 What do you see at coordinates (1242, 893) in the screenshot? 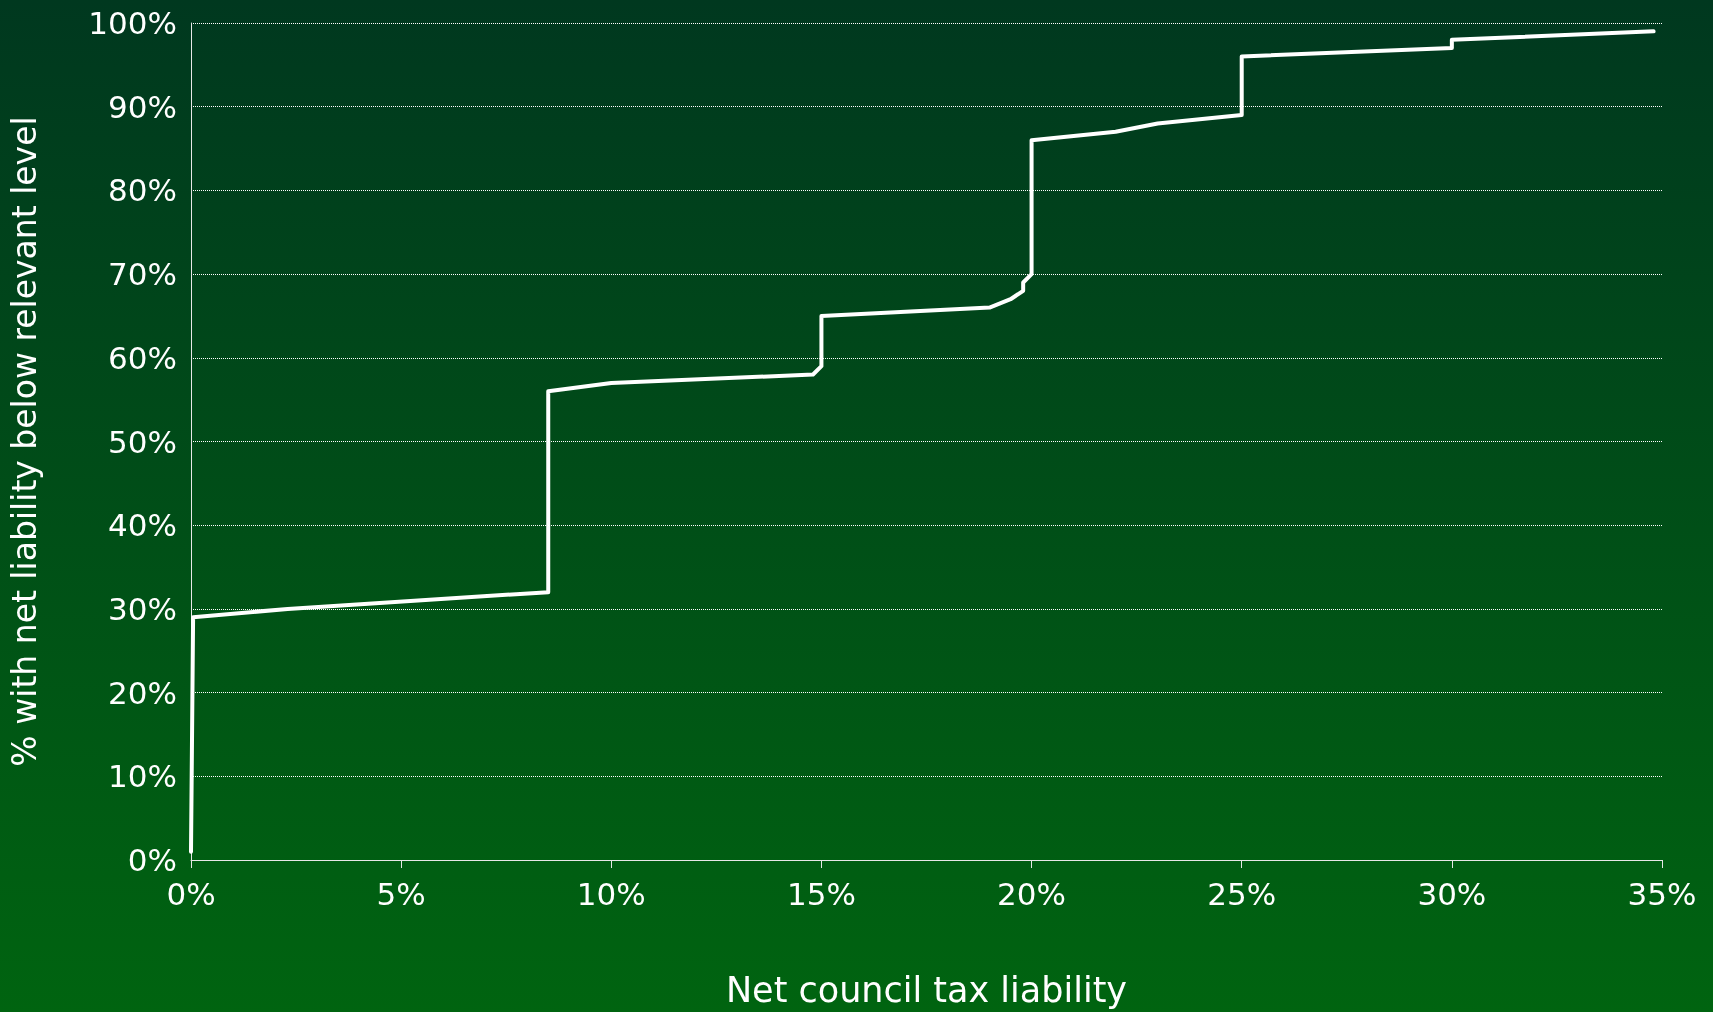
I see `x-tick-label: 25%` at bounding box center [1242, 893].